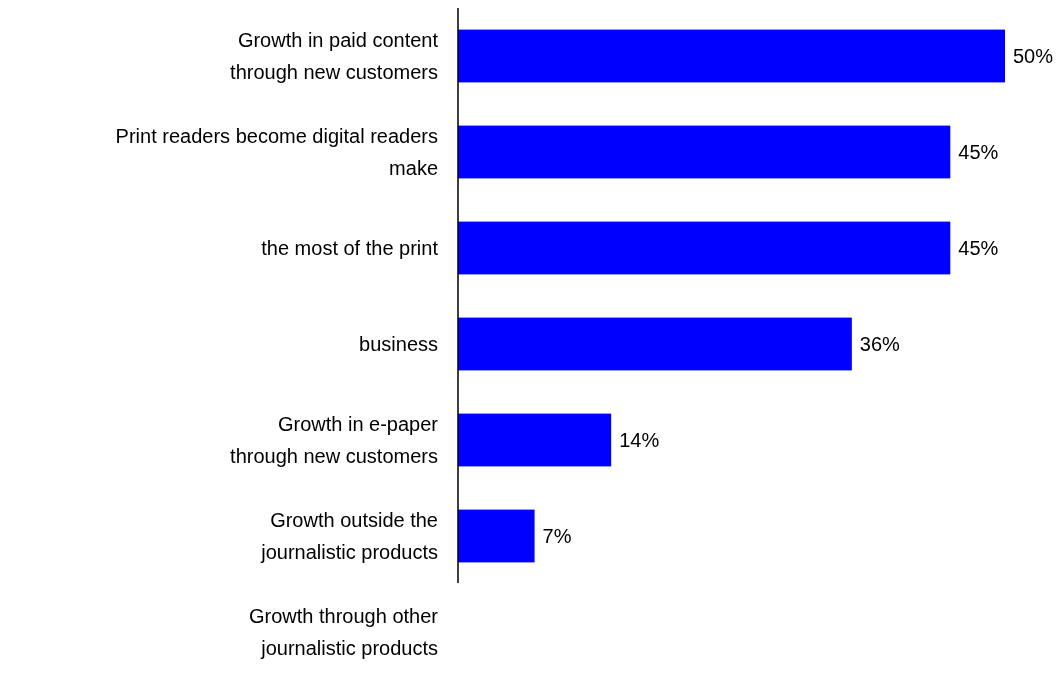 The image size is (1061, 679). Describe the element at coordinates (557, 536) in the screenshot. I see `data-label: 7%` at that location.